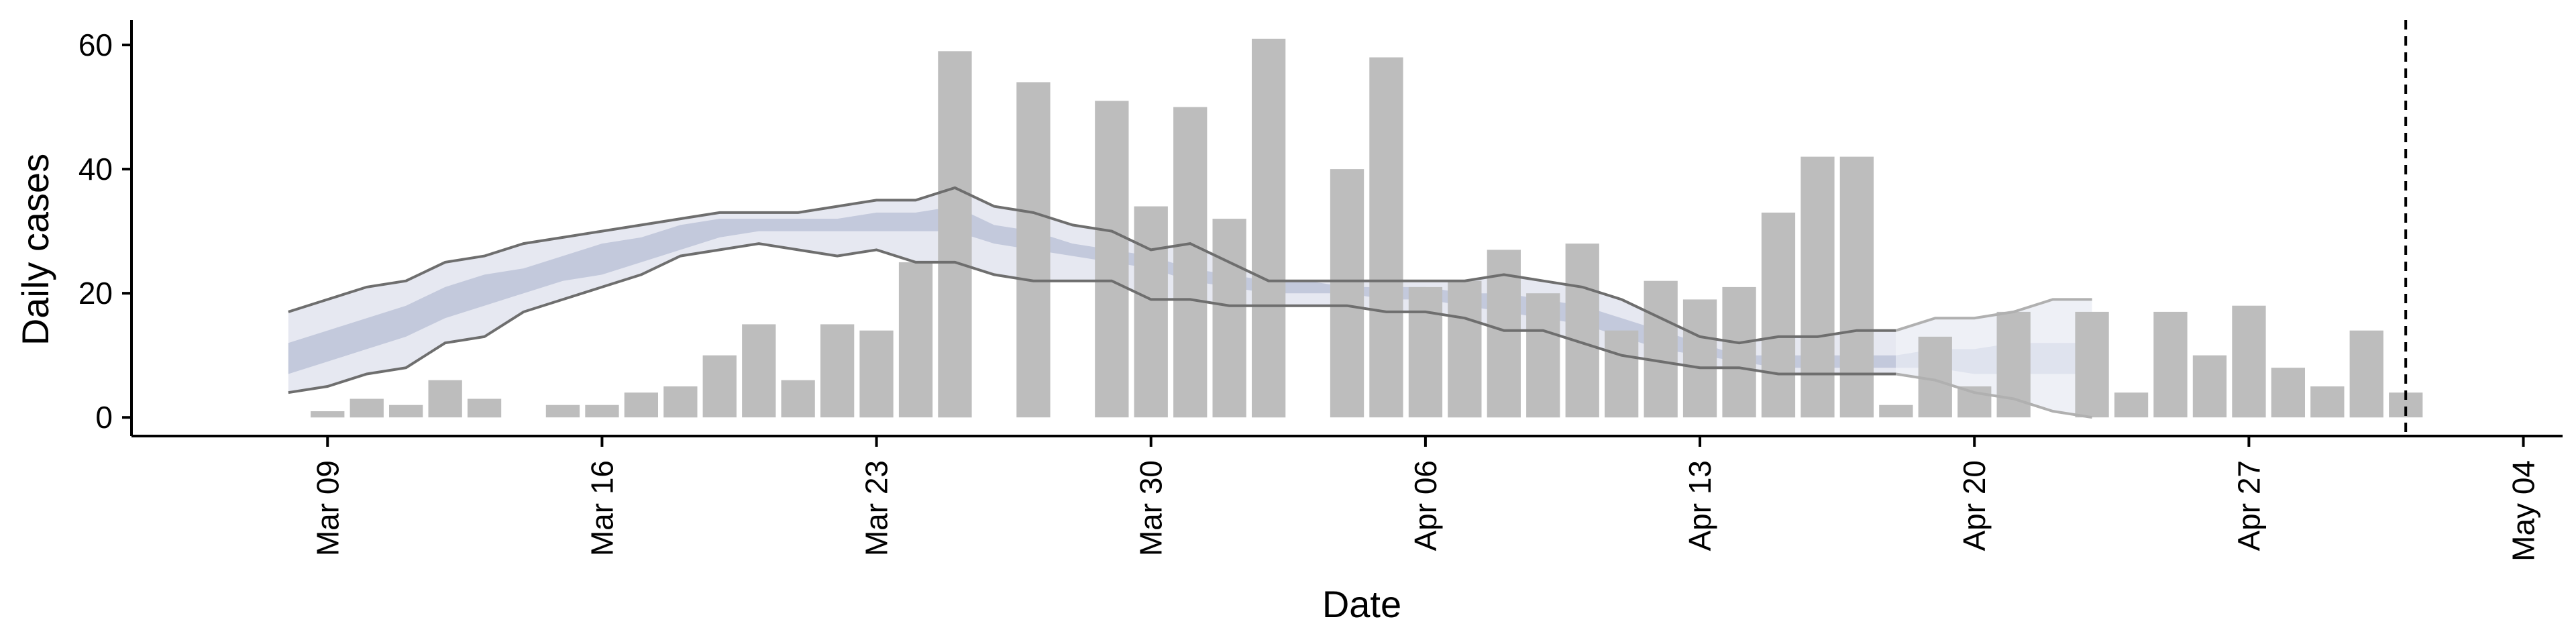  I want to click on x-tick-label: Apr 06, so click(1425, 505).